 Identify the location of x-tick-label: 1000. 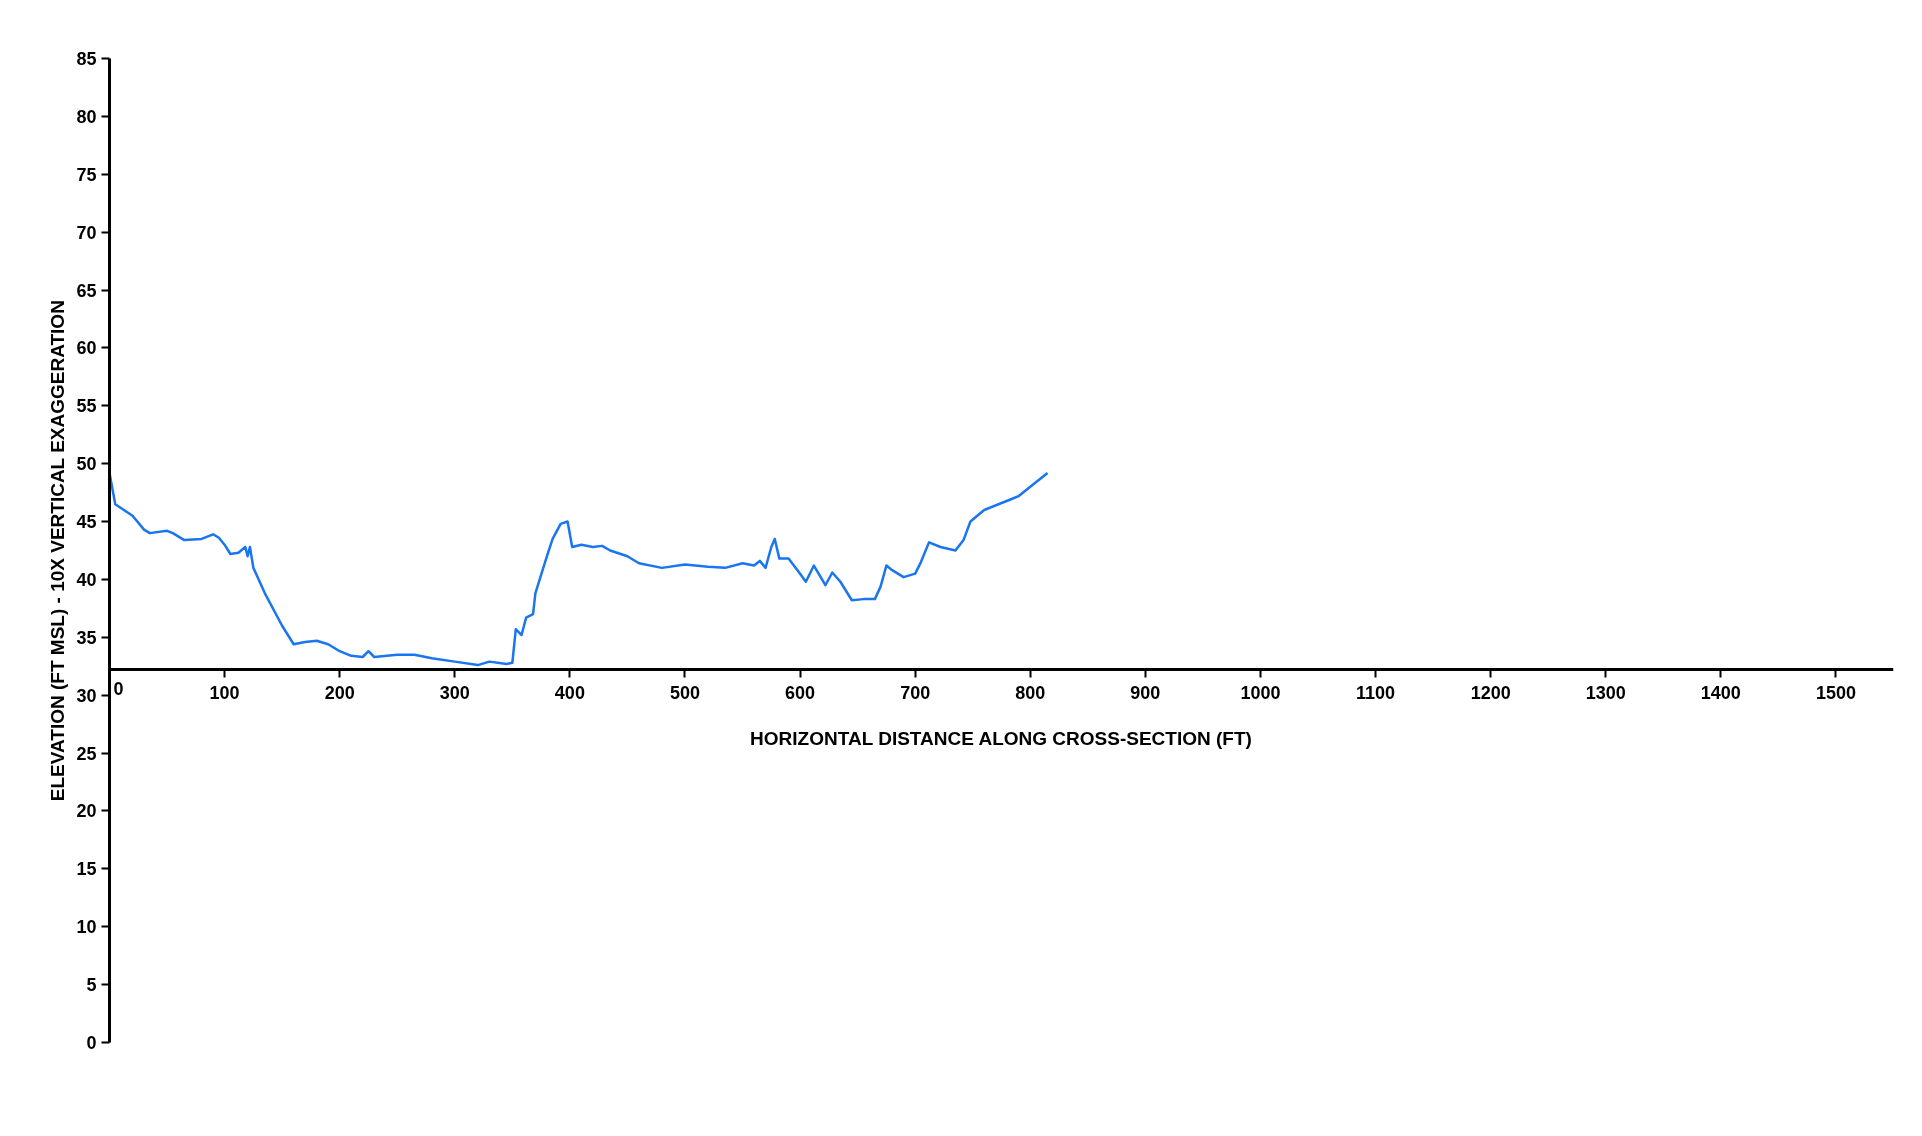
(1260, 692).